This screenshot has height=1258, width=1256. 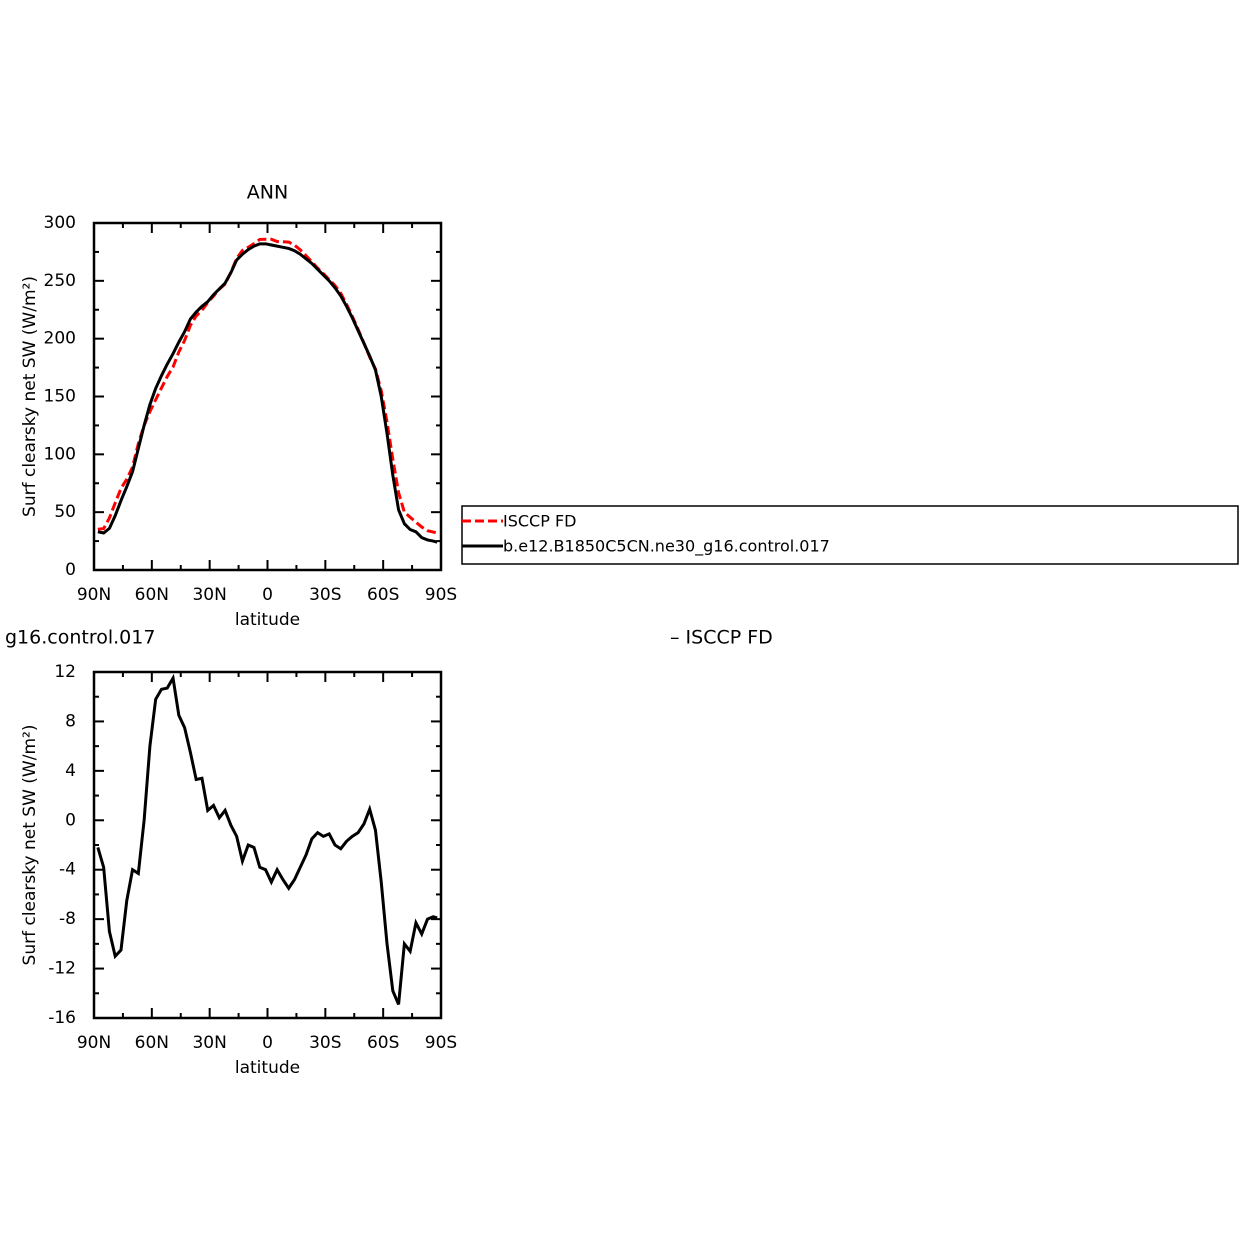 What do you see at coordinates (80, 638) in the screenshot?
I see `chart-title: g16.control.017` at bounding box center [80, 638].